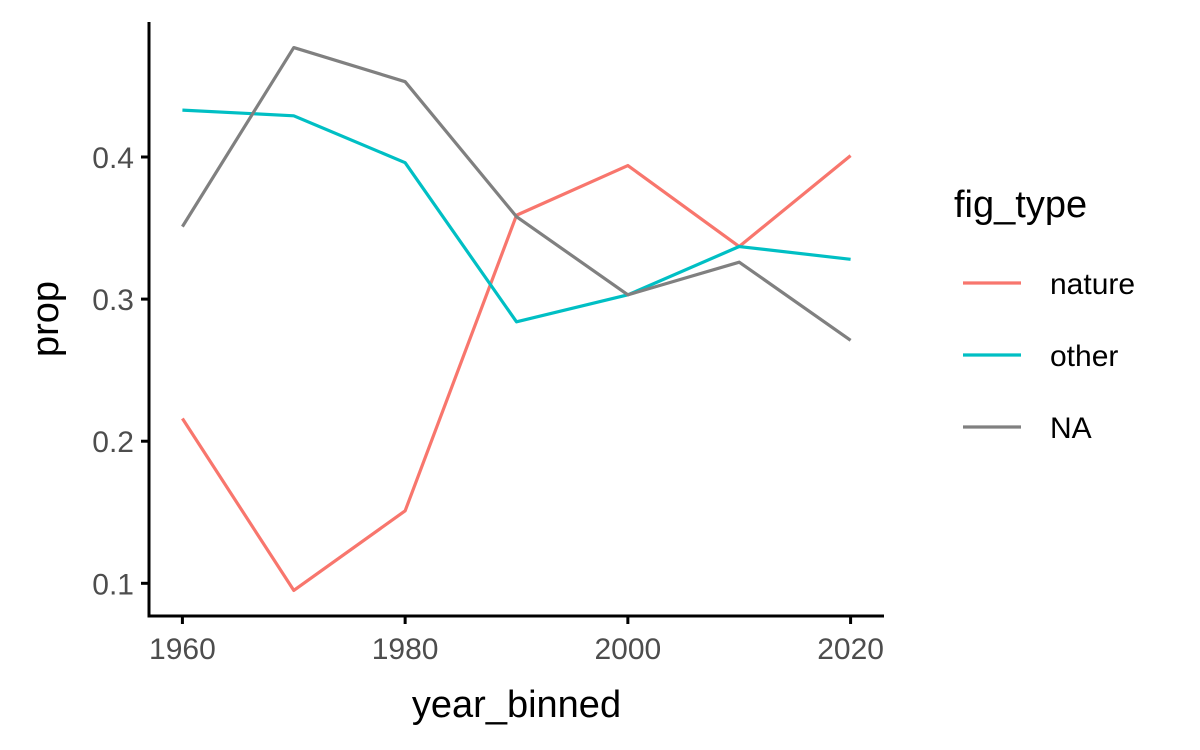 This screenshot has width=1200, height=750. Describe the element at coordinates (113, 442) in the screenshot. I see `y-tick-label: 0.2` at that location.